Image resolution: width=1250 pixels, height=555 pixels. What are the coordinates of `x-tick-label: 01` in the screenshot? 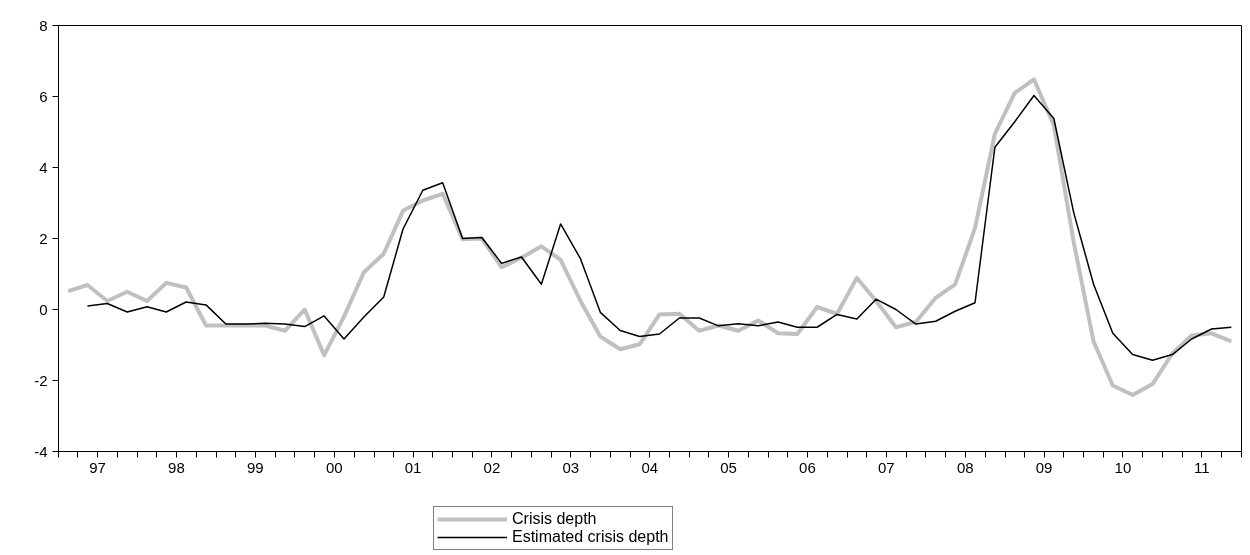 It's located at (413, 467).